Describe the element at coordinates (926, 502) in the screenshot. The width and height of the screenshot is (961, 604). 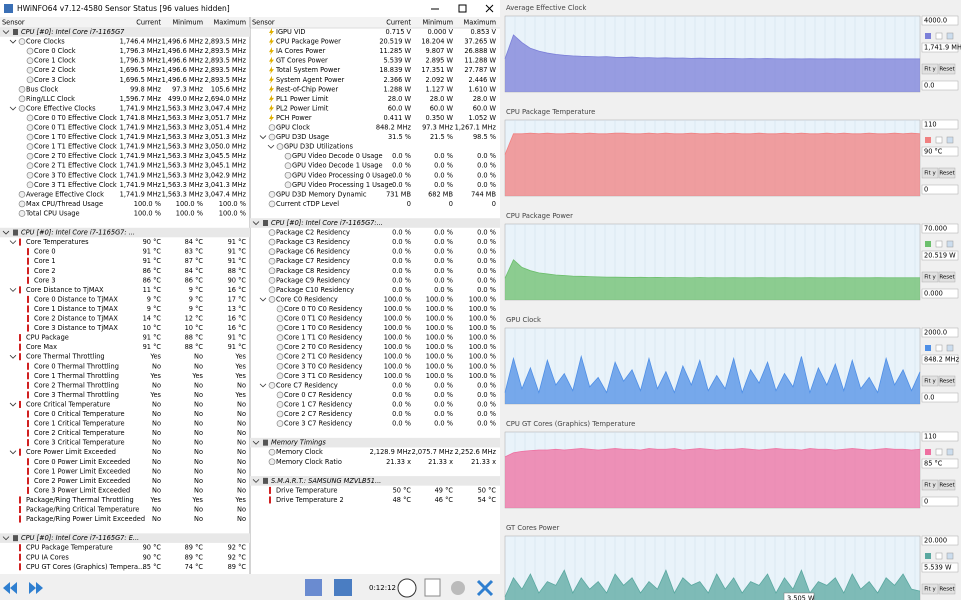
I see `scale-min: 0` at that location.